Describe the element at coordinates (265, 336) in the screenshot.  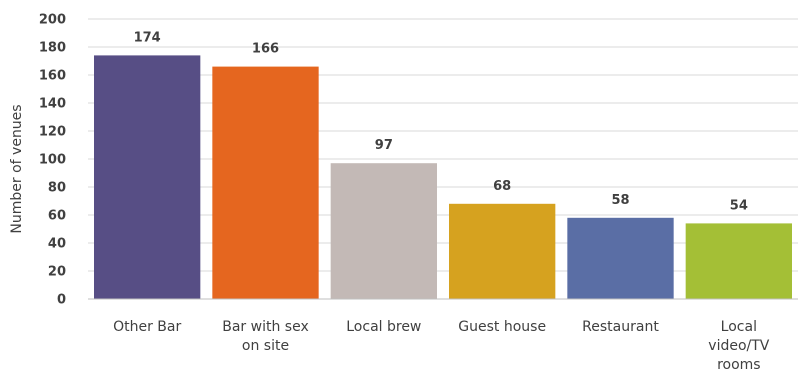
I see `x-tick-label: Bar with sex on site` at that location.